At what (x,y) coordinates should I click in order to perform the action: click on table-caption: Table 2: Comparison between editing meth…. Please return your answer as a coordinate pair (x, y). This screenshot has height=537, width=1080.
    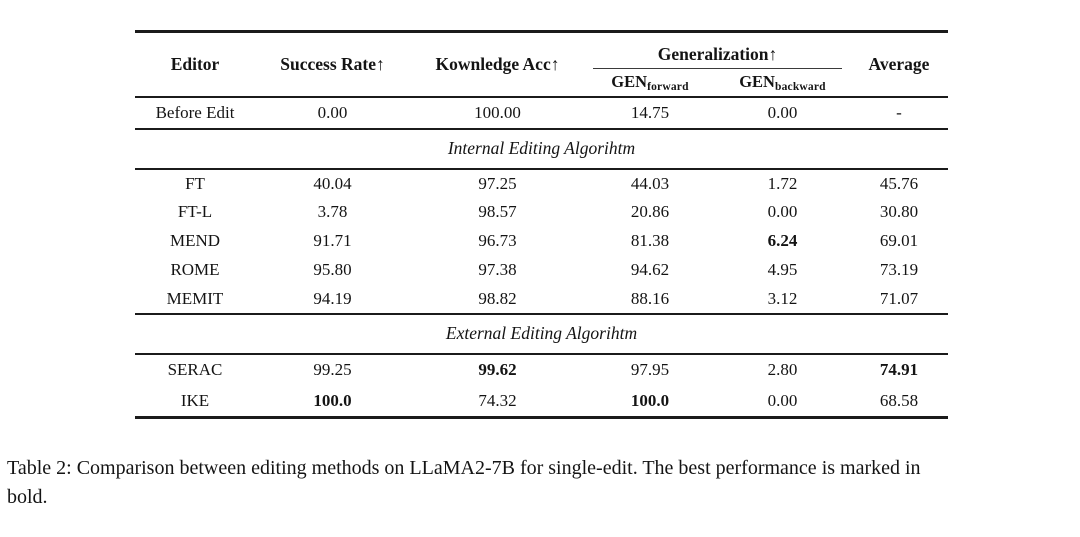
    Looking at the image, I should click on (541, 482).